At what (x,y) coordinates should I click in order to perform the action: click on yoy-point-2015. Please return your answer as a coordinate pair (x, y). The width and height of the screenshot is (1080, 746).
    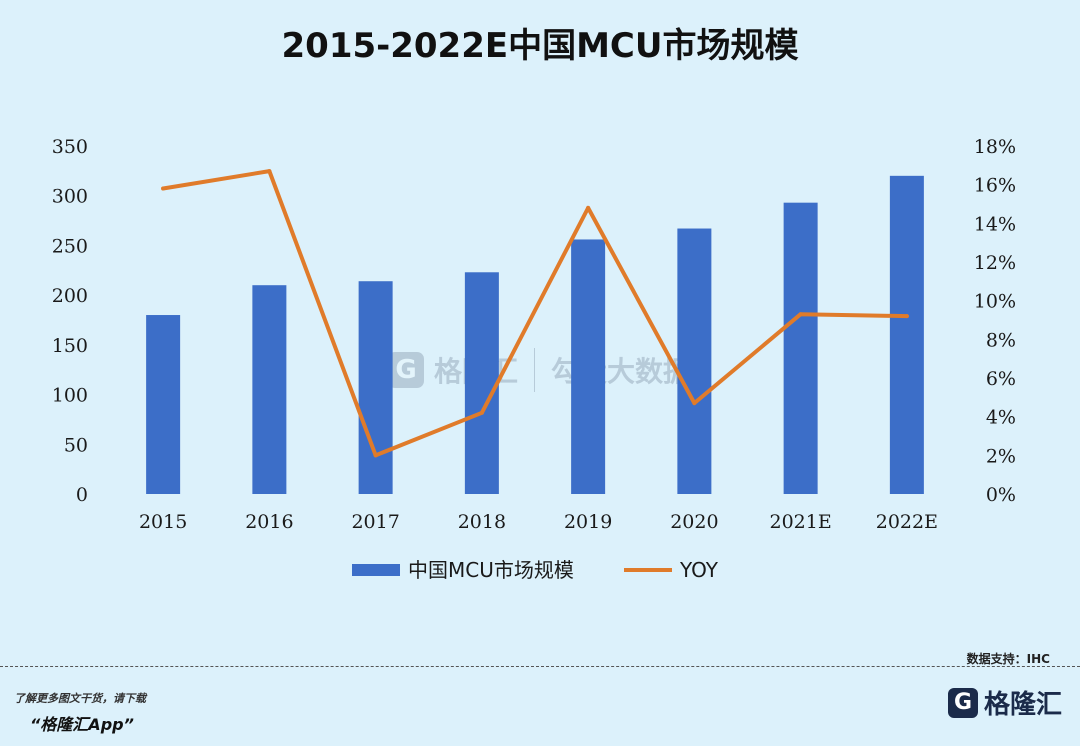
    Looking at the image, I should click on (163, 188).